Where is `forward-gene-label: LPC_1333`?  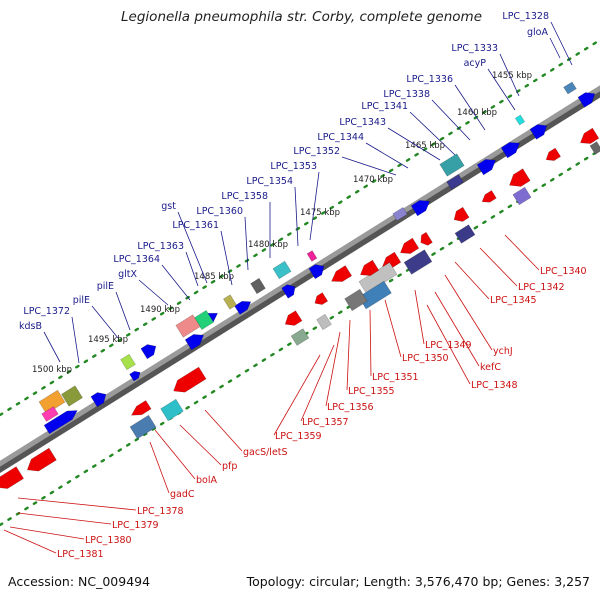
forward-gene-label: LPC_1333 is located at coordinates (474, 48).